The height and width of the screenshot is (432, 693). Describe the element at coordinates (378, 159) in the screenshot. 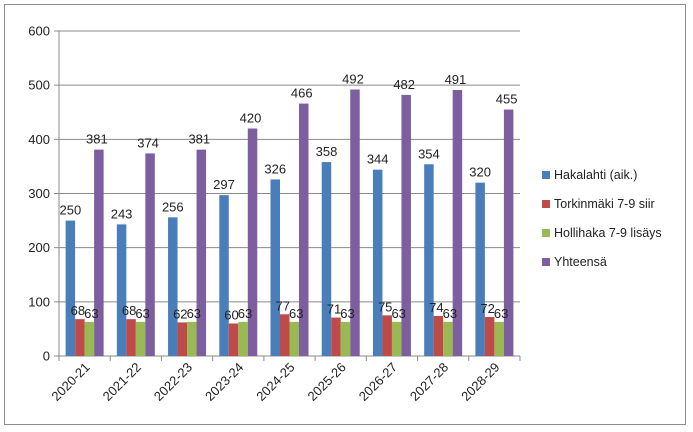

I see `data-label: 344` at that location.